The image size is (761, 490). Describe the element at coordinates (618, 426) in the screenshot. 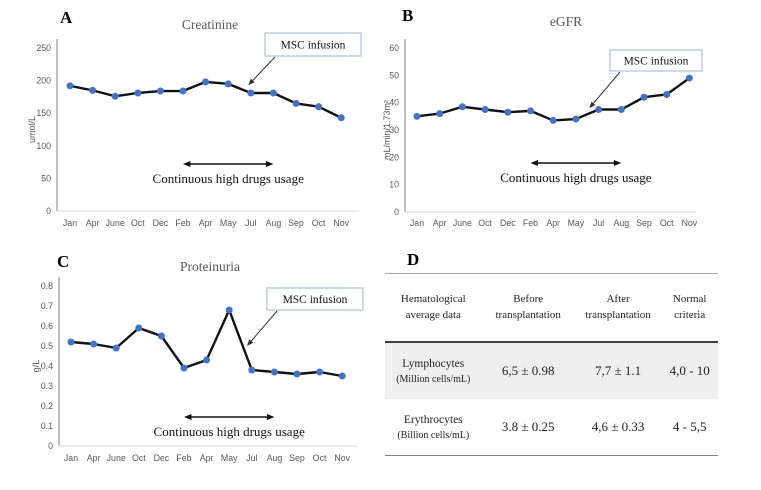

I see `value-after: 4,6 ± 0.33` at that location.